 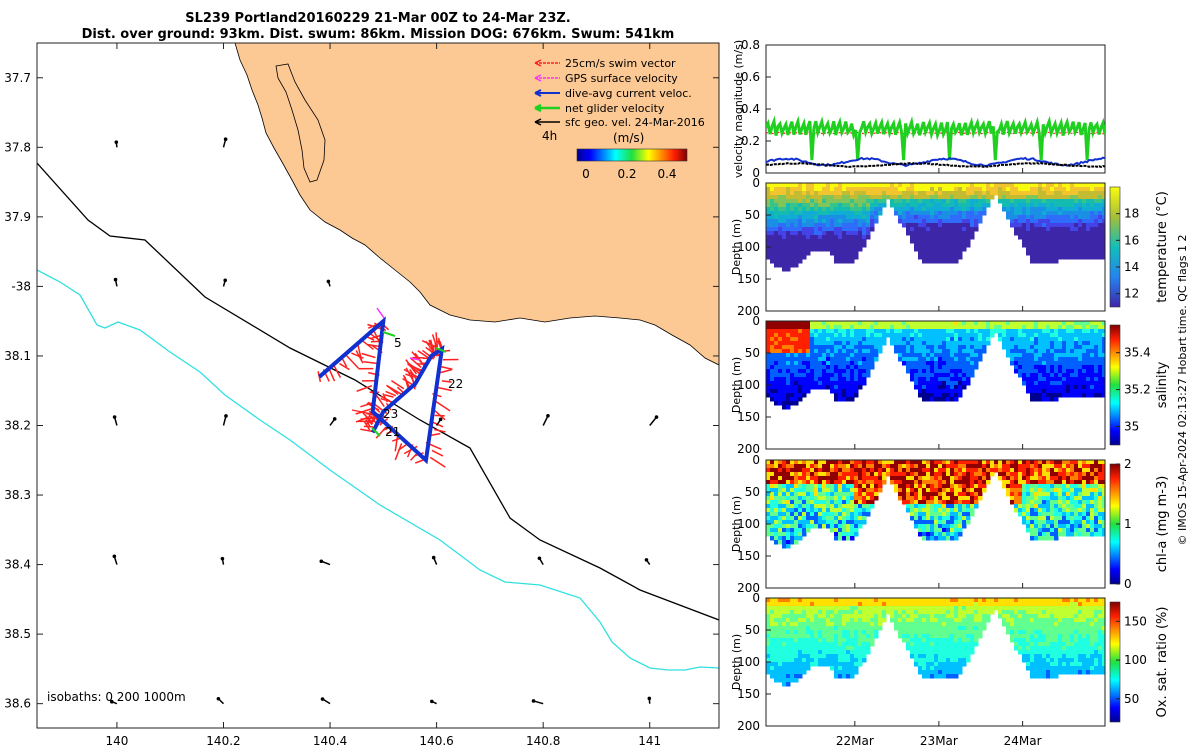 What do you see at coordinates (750, 45) in the screenshot?
I see `velocity-y-tick-label: 0.8` at bounding box center [750, 45].